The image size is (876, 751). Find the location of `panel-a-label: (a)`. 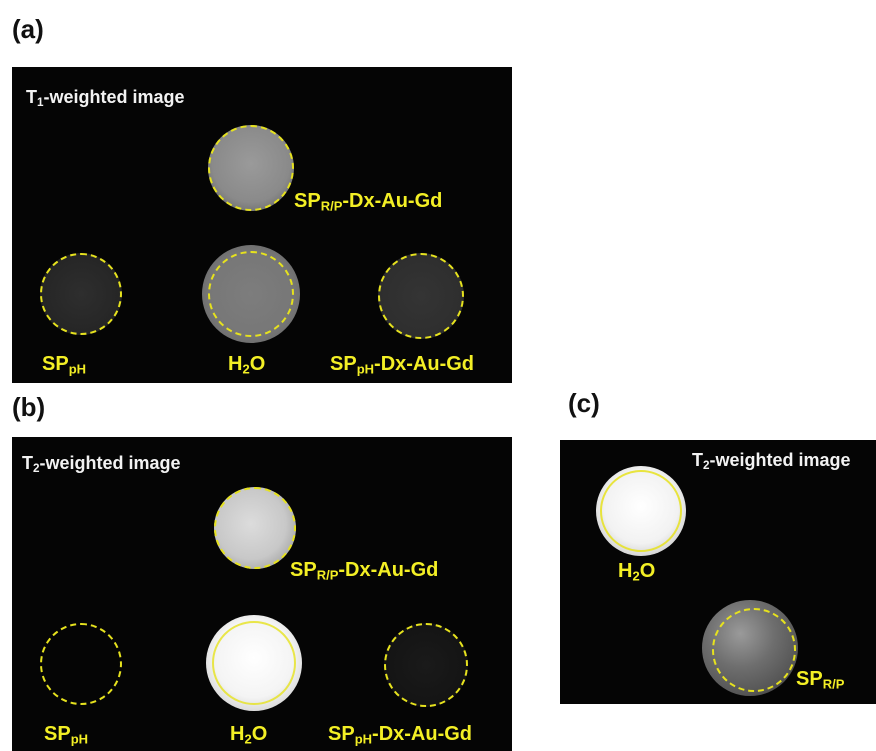

panel-a-label: (a) is located at coordinates (28, 29).